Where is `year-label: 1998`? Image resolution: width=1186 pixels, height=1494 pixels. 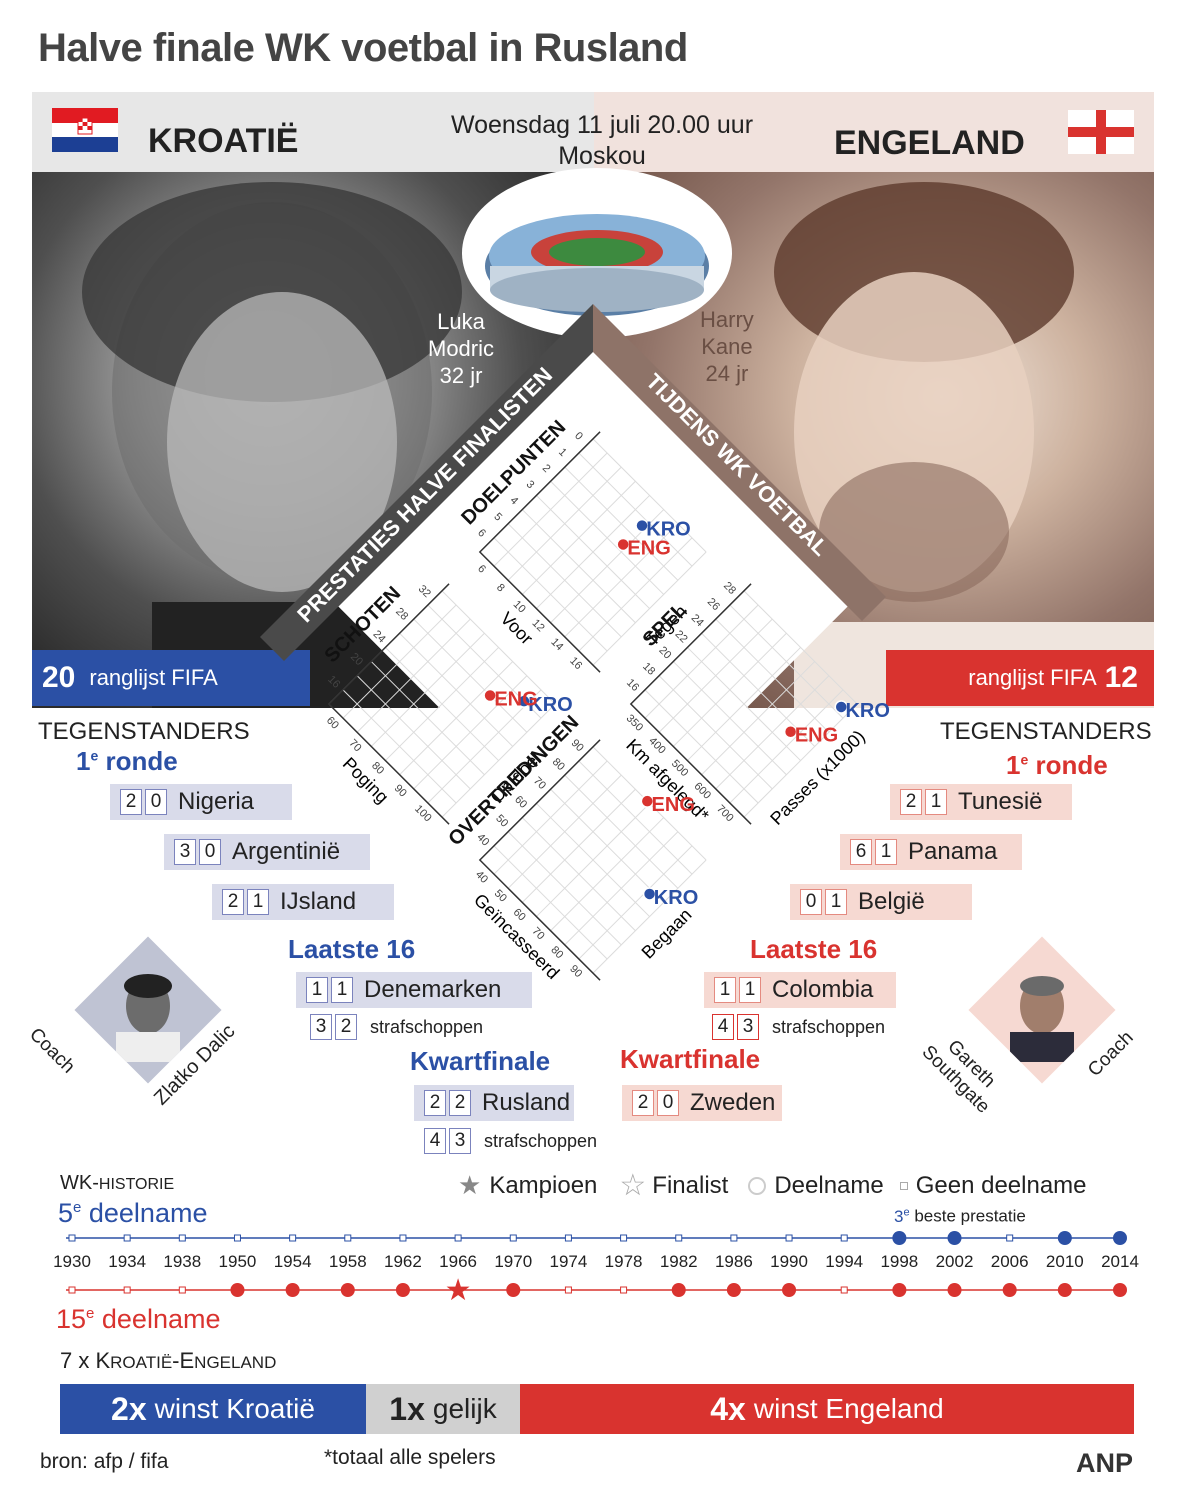 year-label: 1998 is located at coordinates (899, 1261).